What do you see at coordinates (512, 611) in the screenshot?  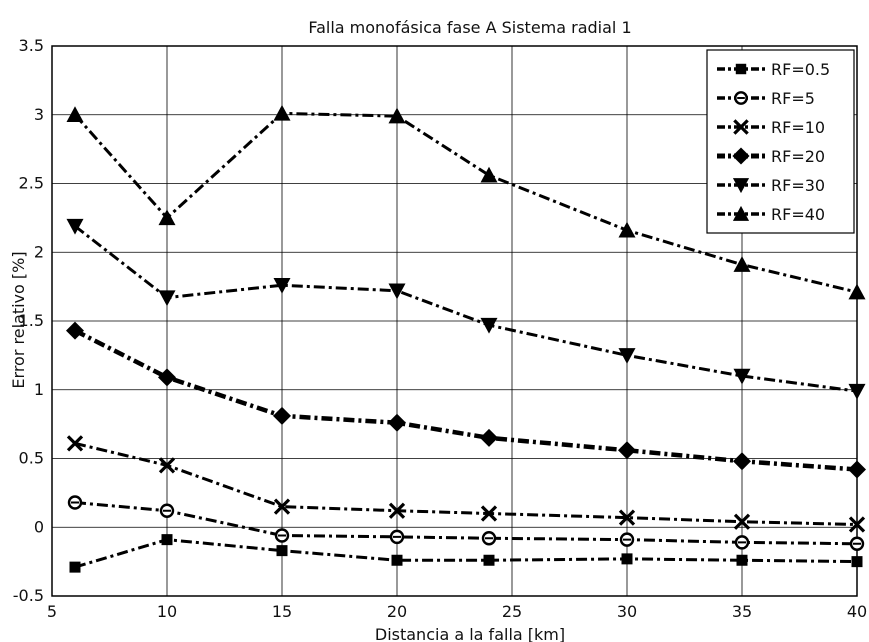 I see `x-tick-label: 25` at bounding box center [512, 611].